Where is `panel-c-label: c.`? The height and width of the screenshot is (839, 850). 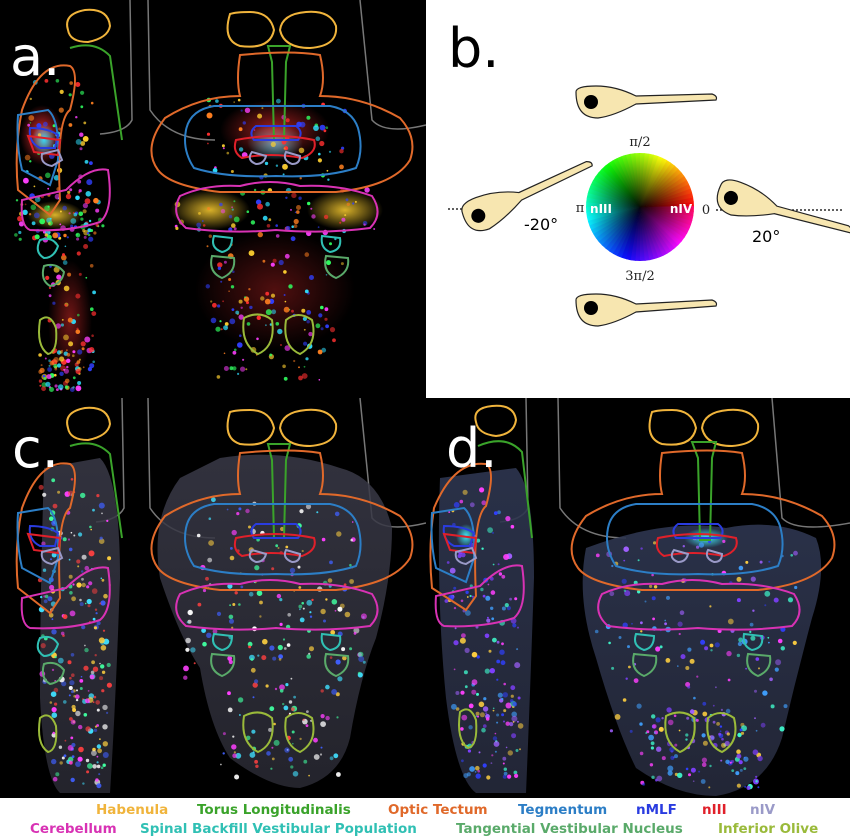 panel-c-label: c. is located at coordinates (35, 448).